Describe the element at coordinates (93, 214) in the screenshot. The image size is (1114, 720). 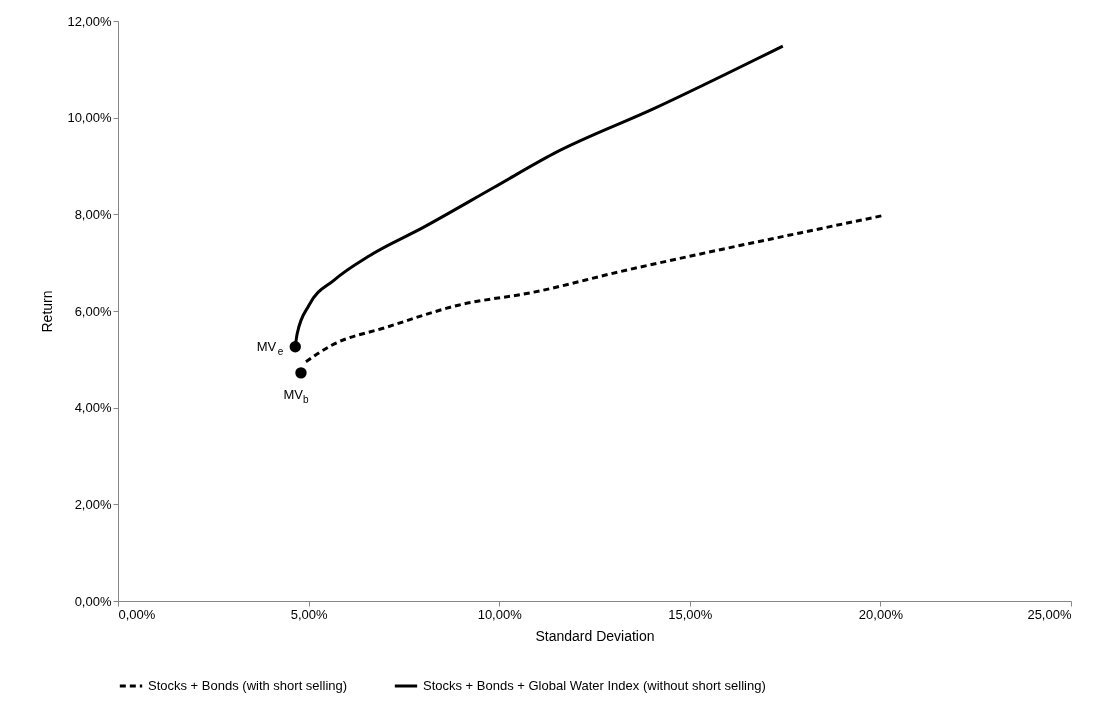
I see `y-tick-label: 8,00%` at that location.